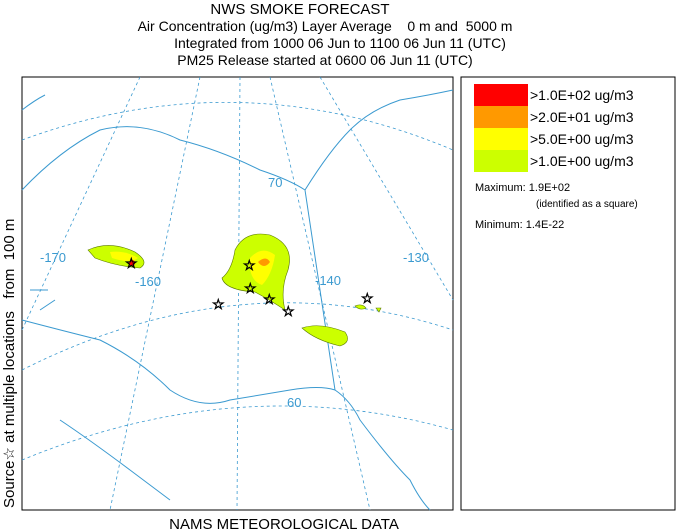  Describe the element at coordinates (328, 280) in the screenshot. I see `map-label: -140` at that location.